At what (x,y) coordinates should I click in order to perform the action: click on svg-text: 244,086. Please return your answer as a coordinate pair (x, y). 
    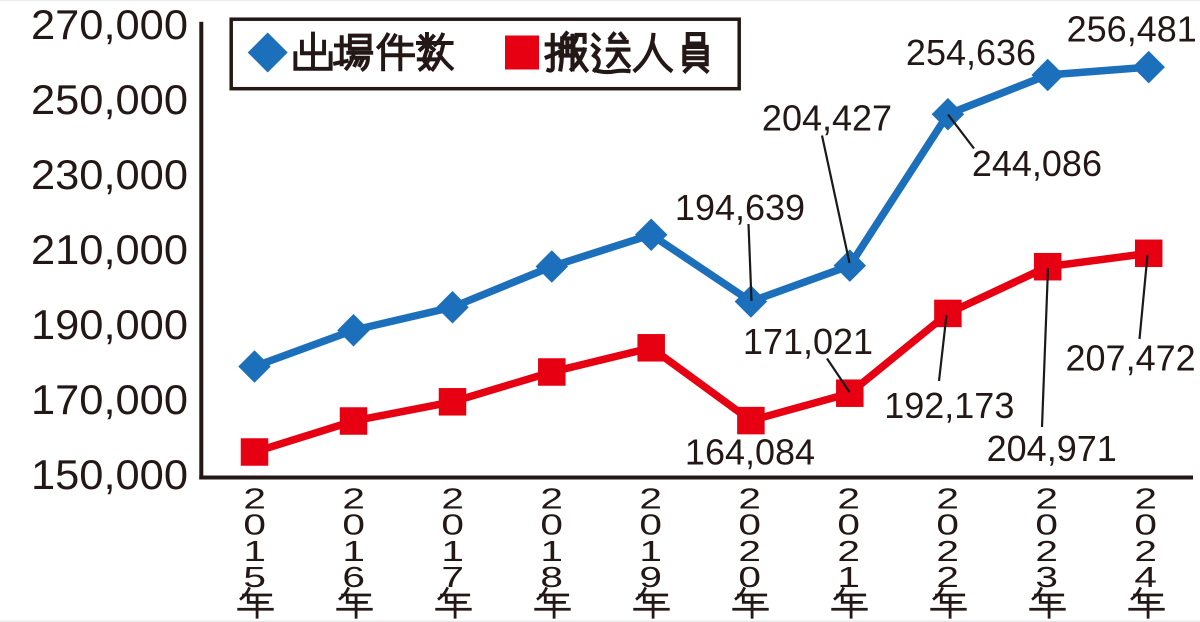
    Looking at the image, I should click on (1037, 163).